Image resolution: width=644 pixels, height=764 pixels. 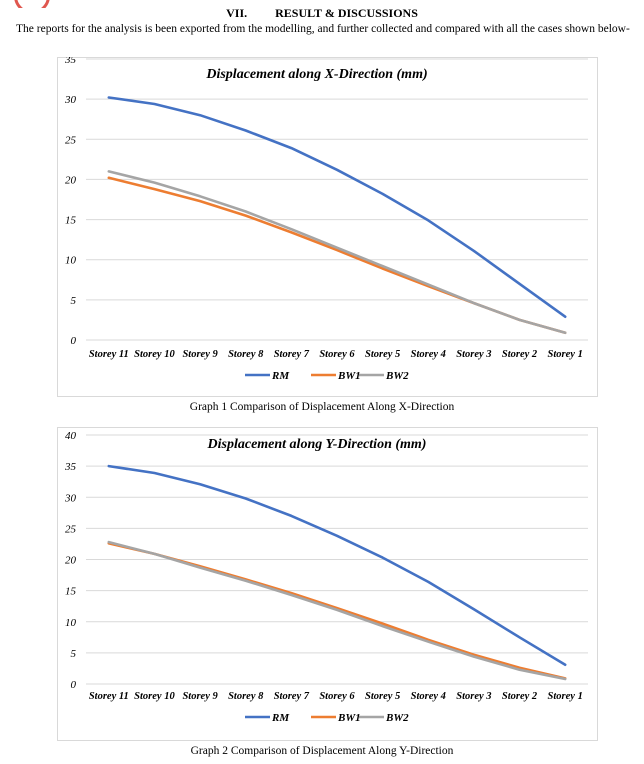 I want to click on y-tick-label: 40, so click(x=71, y=436).